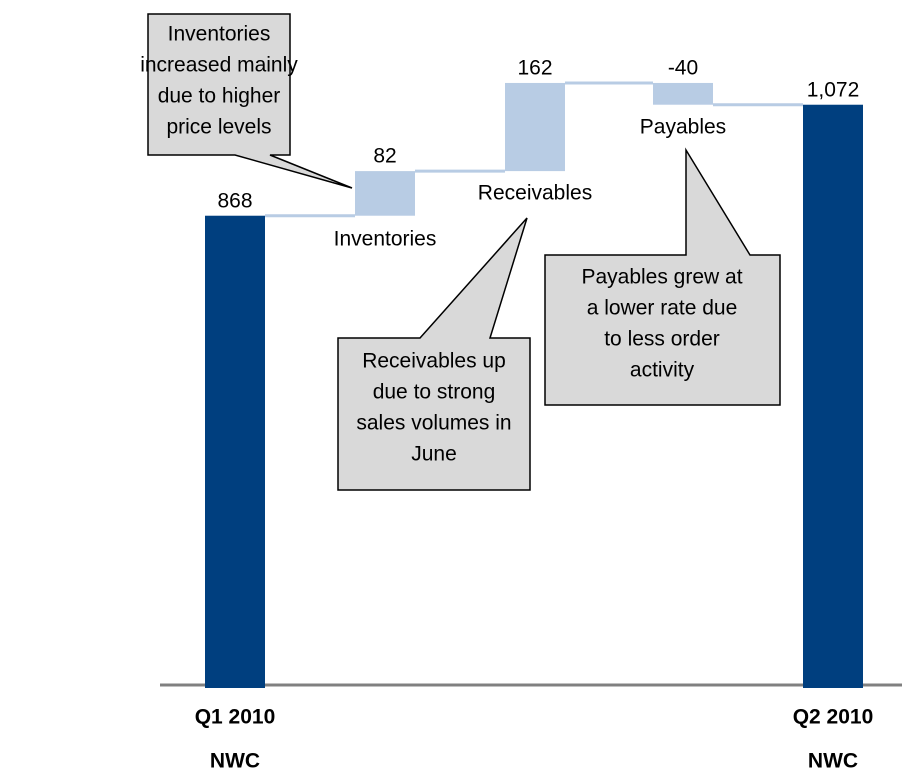  I want to click on annotation-text: sales volumes in, so click(433, 423).